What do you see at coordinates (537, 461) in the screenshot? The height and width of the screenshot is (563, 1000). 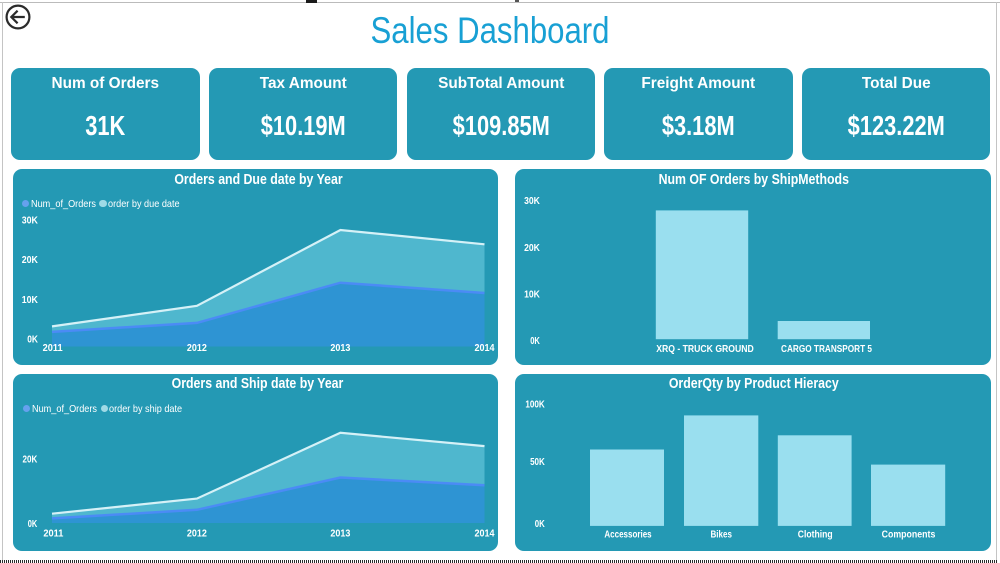 I see `svg-text: 50K` at bounding box center [537, 461].